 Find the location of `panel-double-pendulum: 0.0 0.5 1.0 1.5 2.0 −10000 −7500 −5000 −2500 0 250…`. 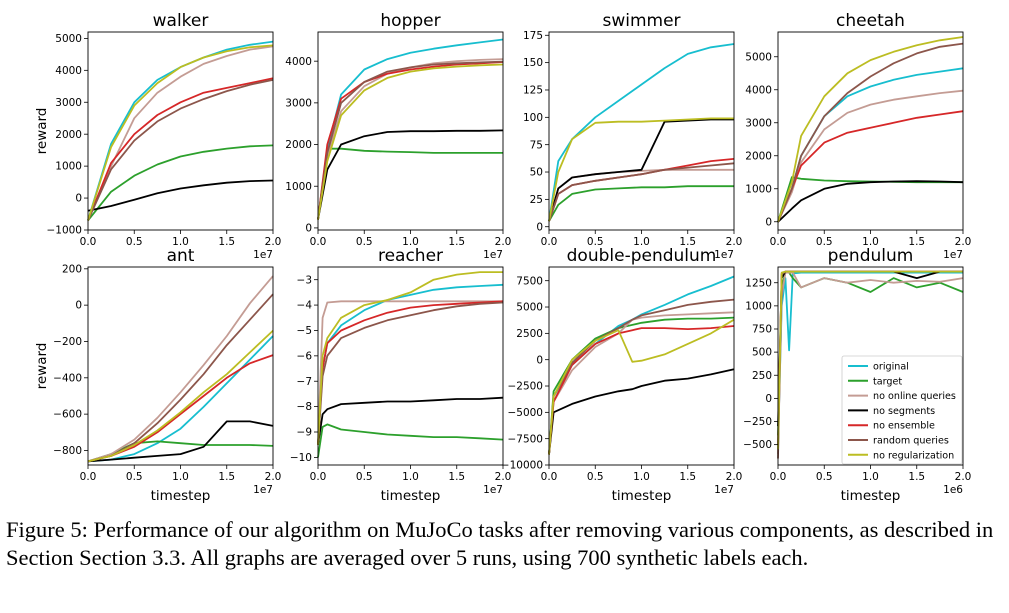

panel-double-pendulum: 0.0 0.5 1.0 1.5 2.0 −10000 −7500 −5000 −2500 0 250… is located at coordinates (622, 375).